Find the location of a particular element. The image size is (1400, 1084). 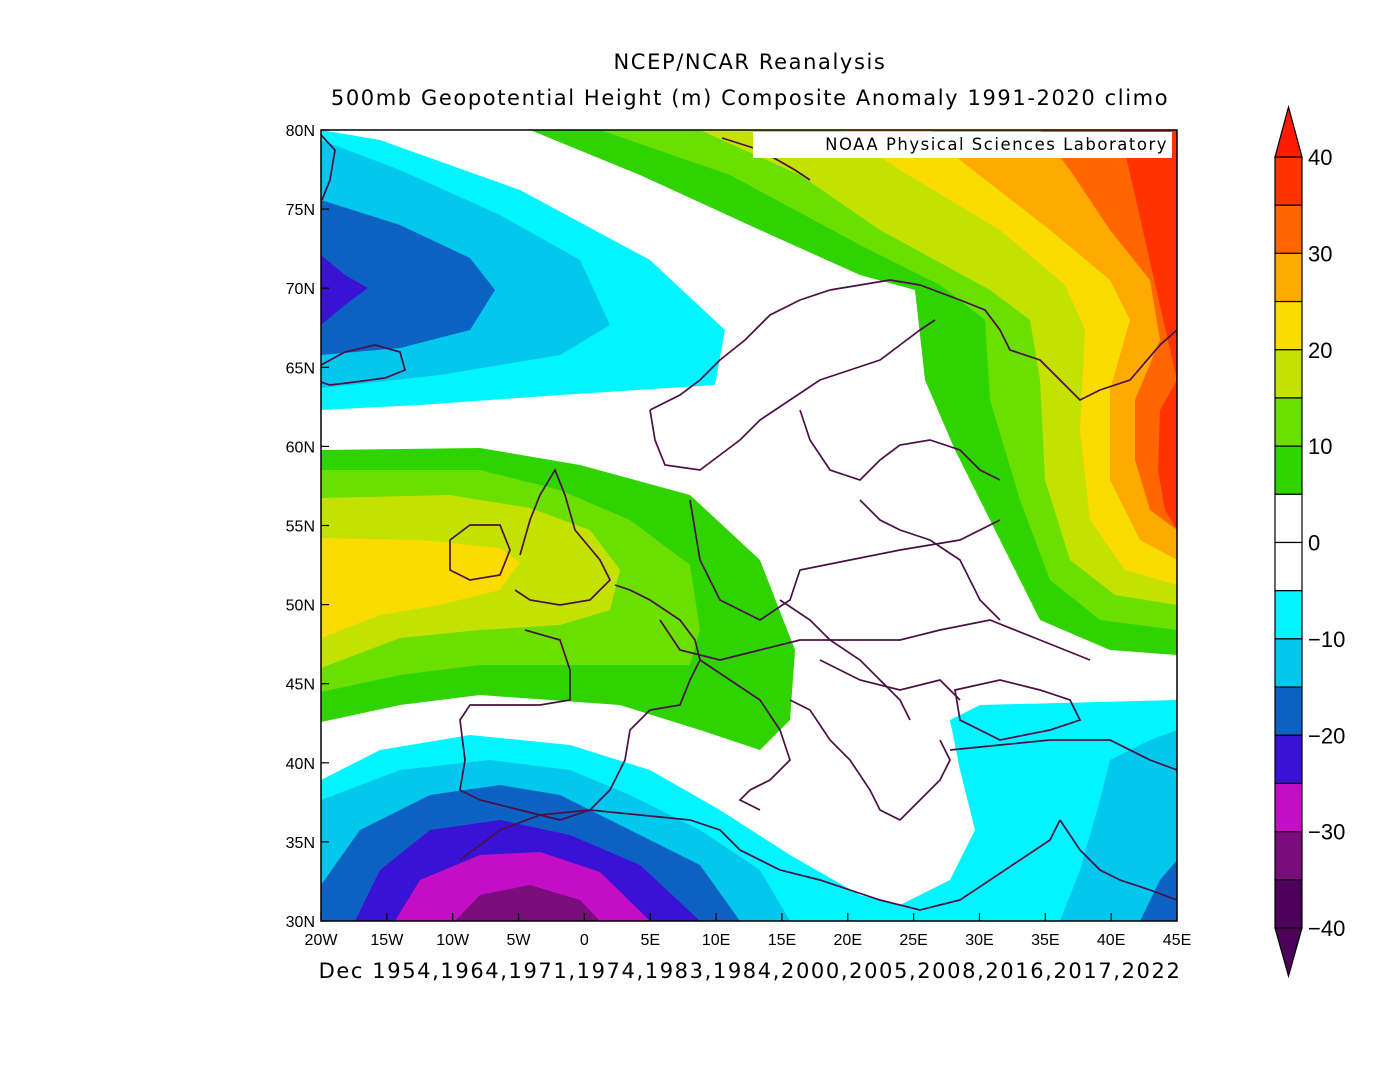

colorbar-min-arrow is located at coordinates (1288, 953).